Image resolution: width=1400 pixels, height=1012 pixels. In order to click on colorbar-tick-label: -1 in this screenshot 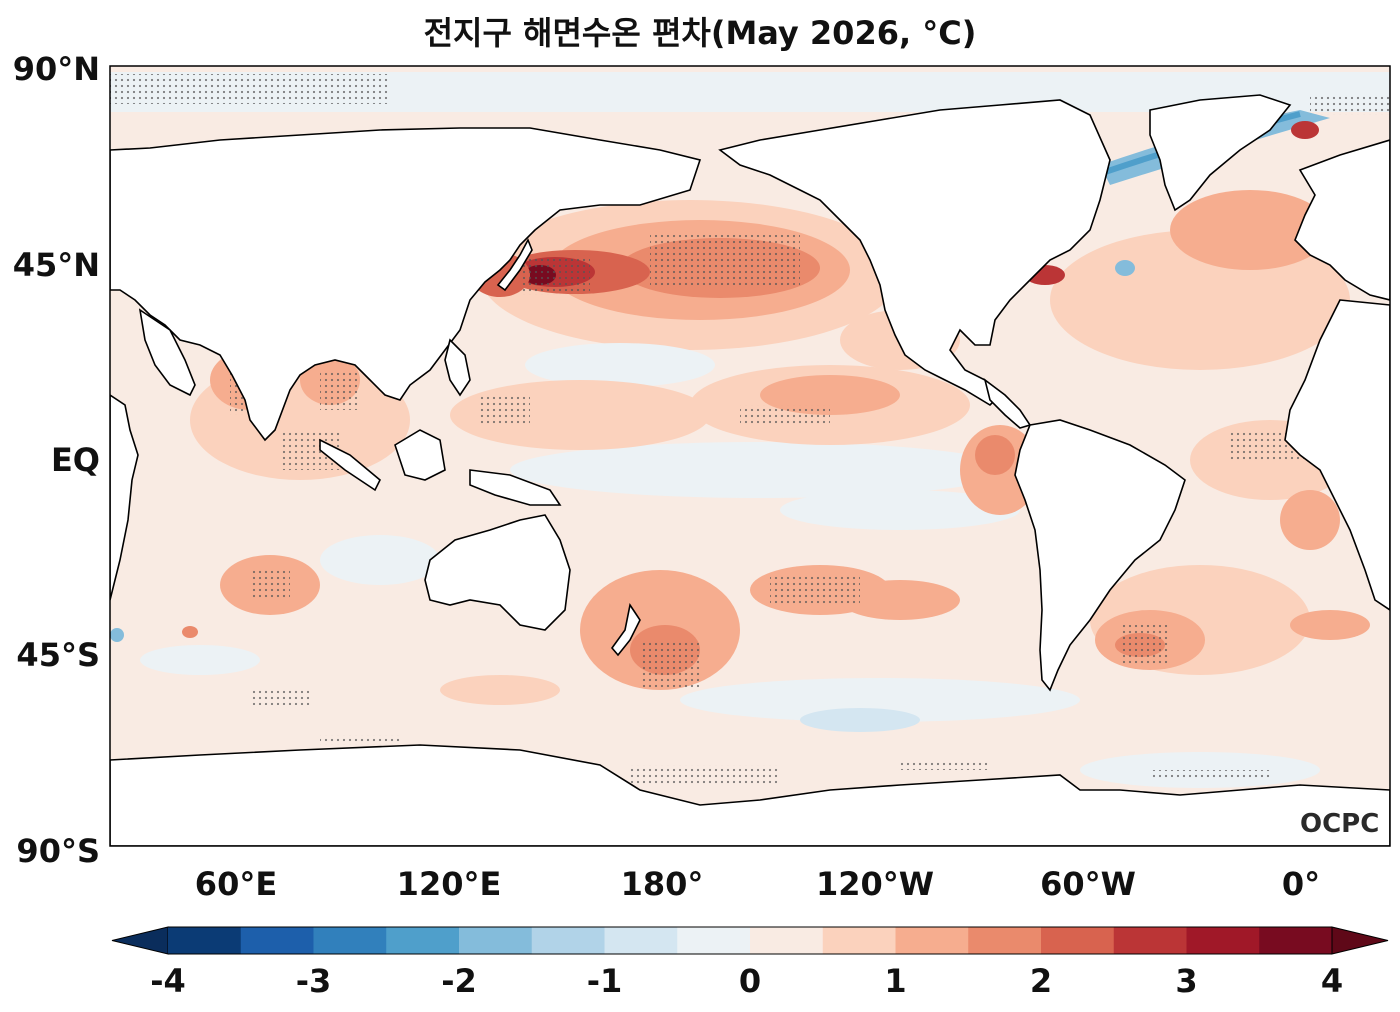, I will do `click(605, 981)`.